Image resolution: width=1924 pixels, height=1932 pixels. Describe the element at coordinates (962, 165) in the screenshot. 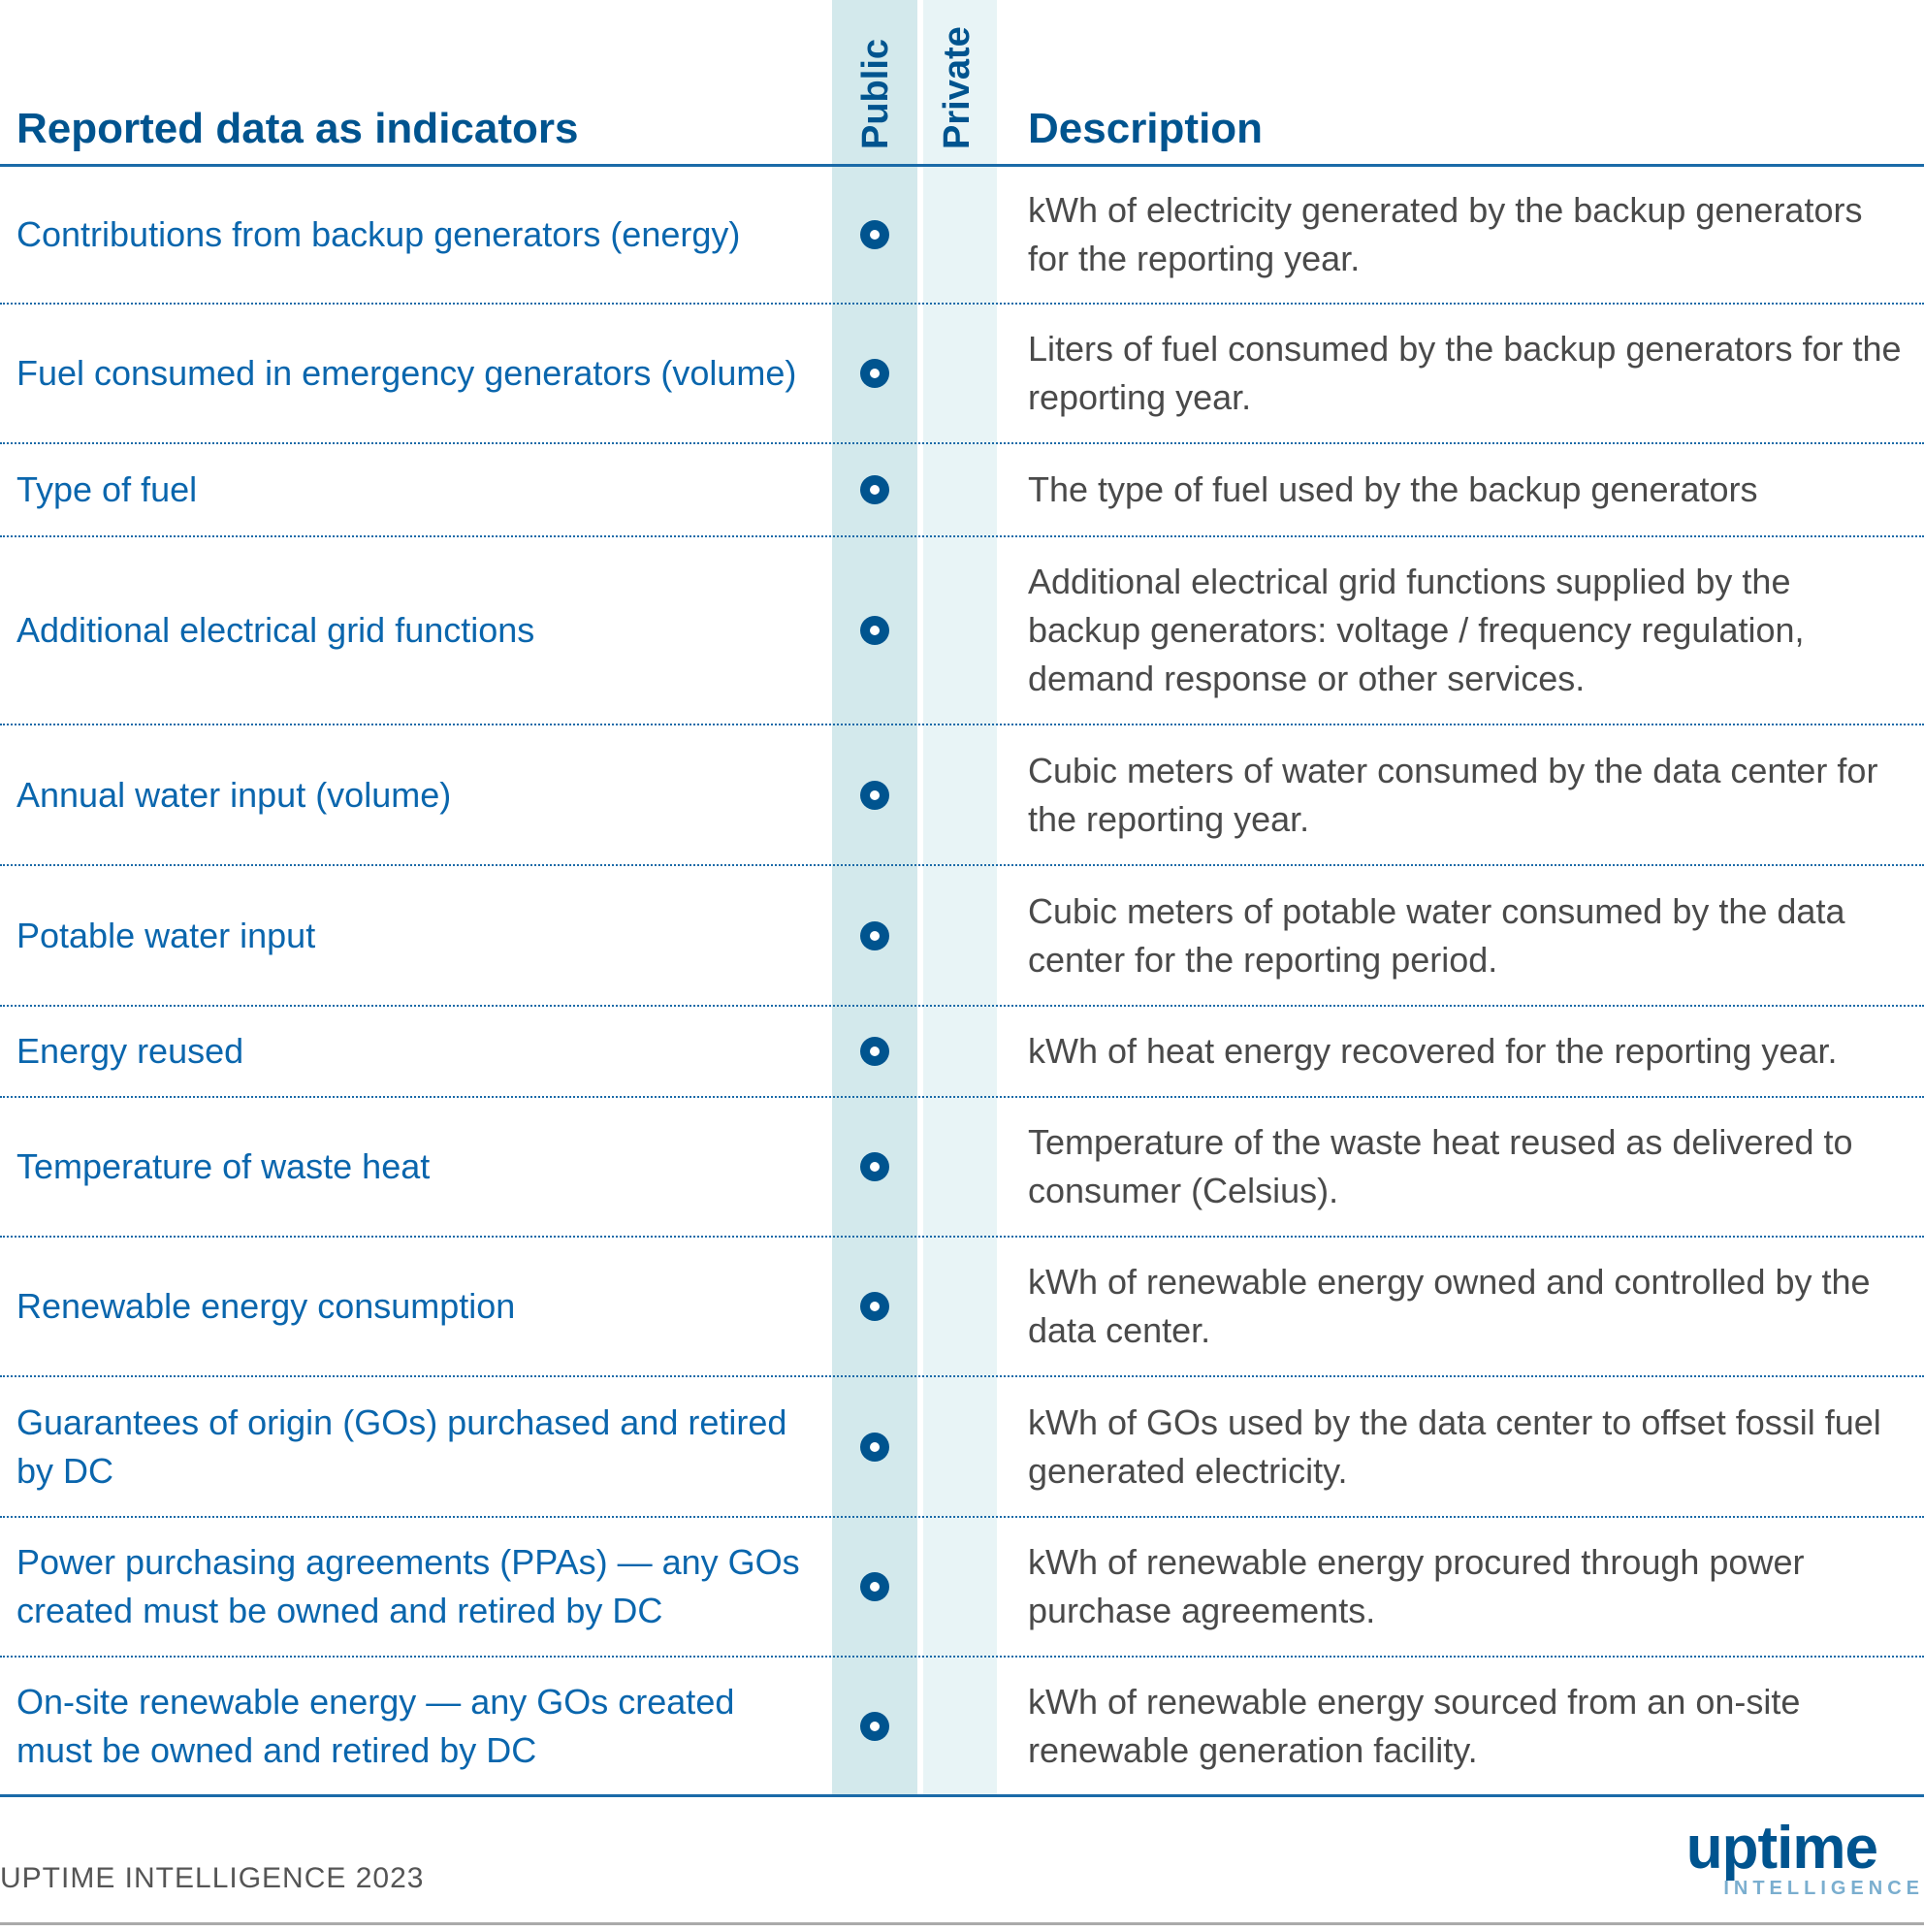

I see `header-divider` at that location.